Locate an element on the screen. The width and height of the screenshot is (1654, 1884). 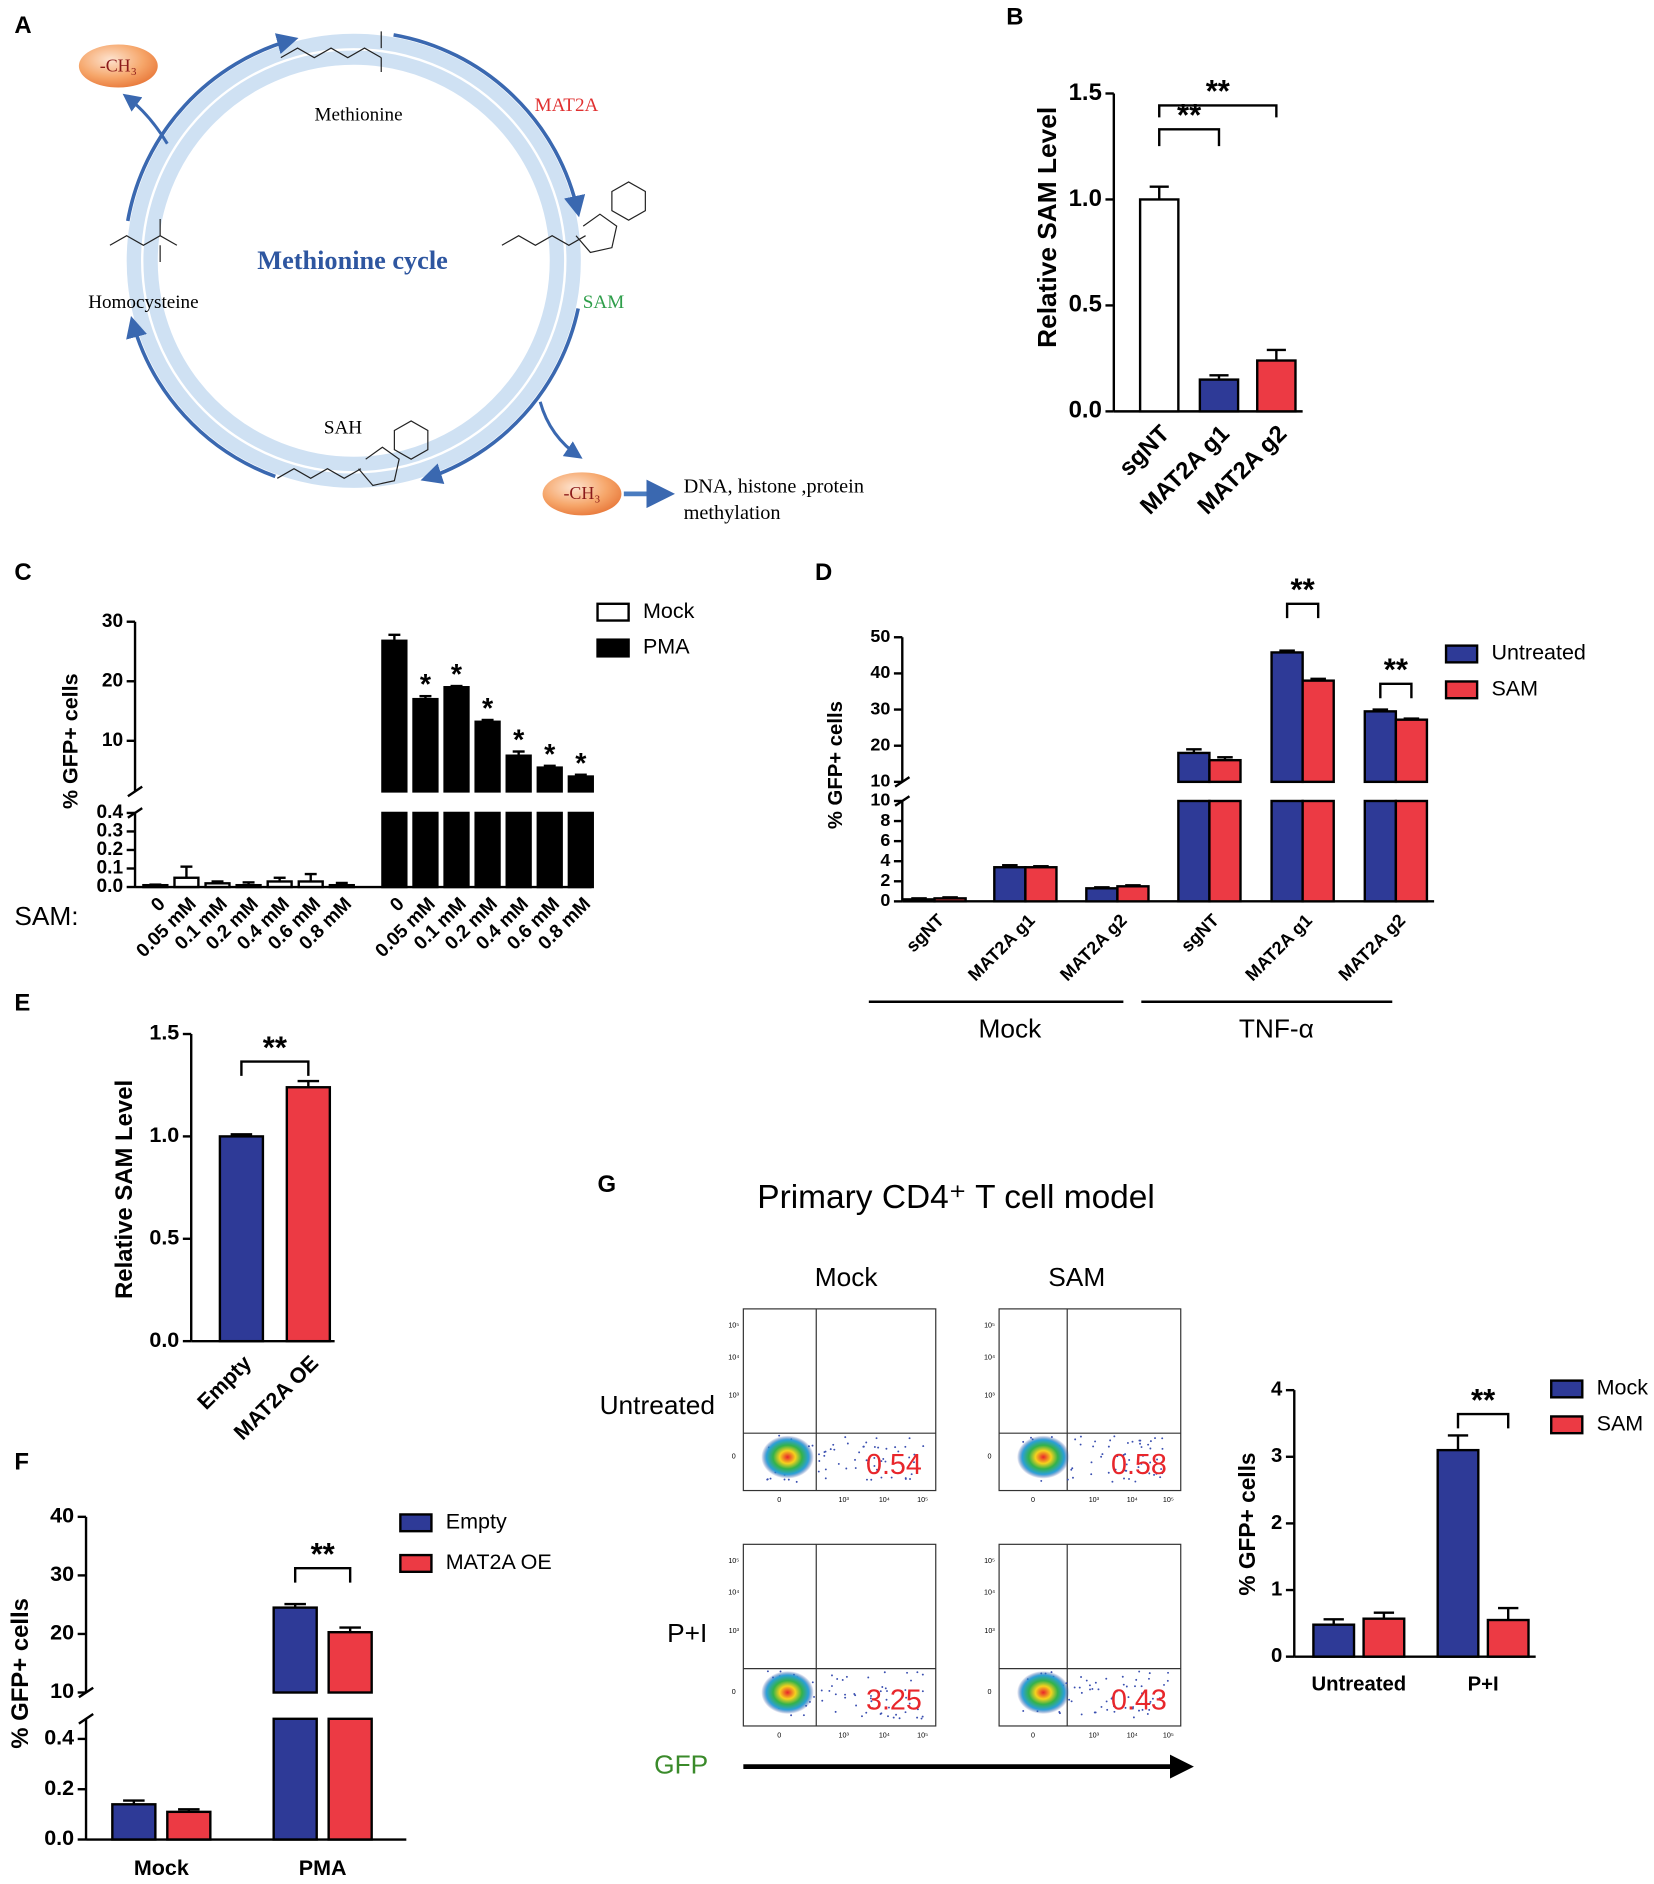
gfp-label: GFP is located at coordinates (681, 1765).